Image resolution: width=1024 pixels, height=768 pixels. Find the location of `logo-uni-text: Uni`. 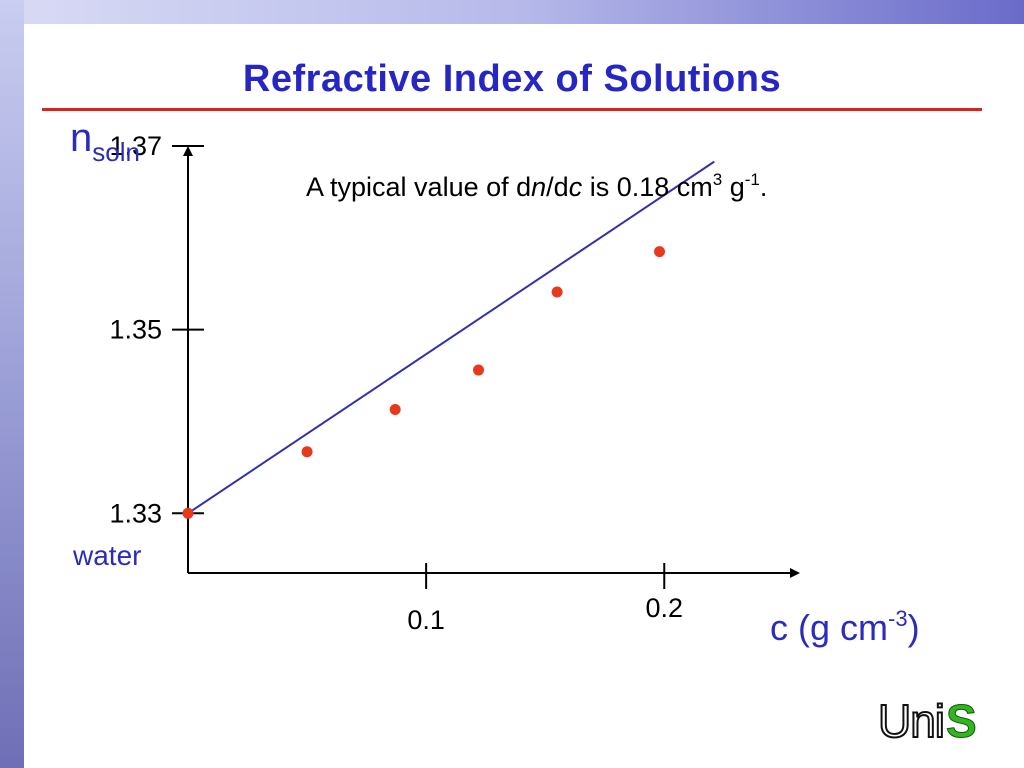

logo-uni-text: Uni is located at coordinates (911, 721).